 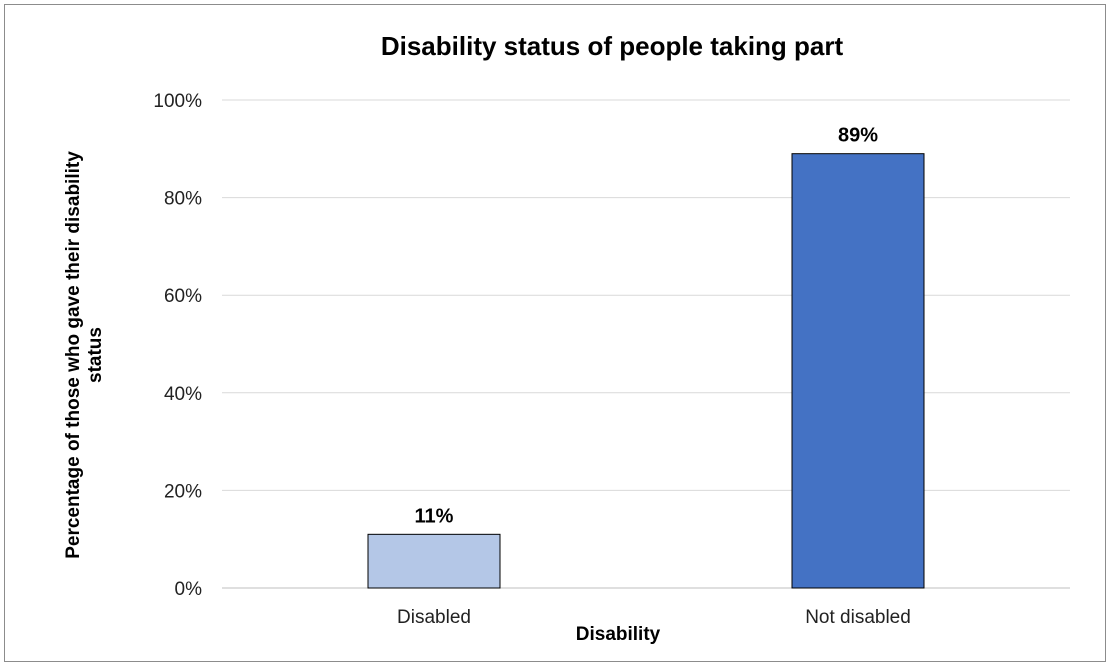 What do you see at coordinates (183, 199) in the screenshot?
I see `y-tick-label: 80%` at bounding box center [183, 199].